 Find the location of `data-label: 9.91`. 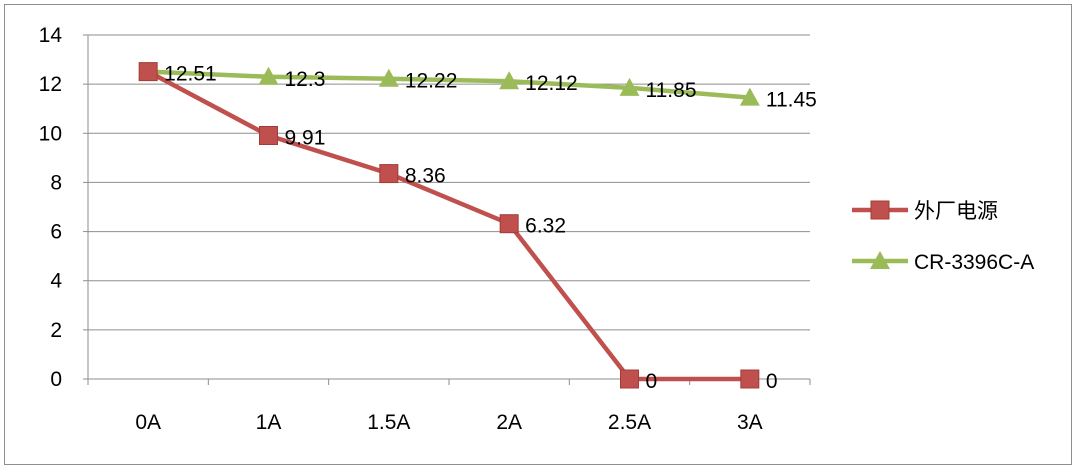

data-label: 9.91 is located at coordinates (305, 137).